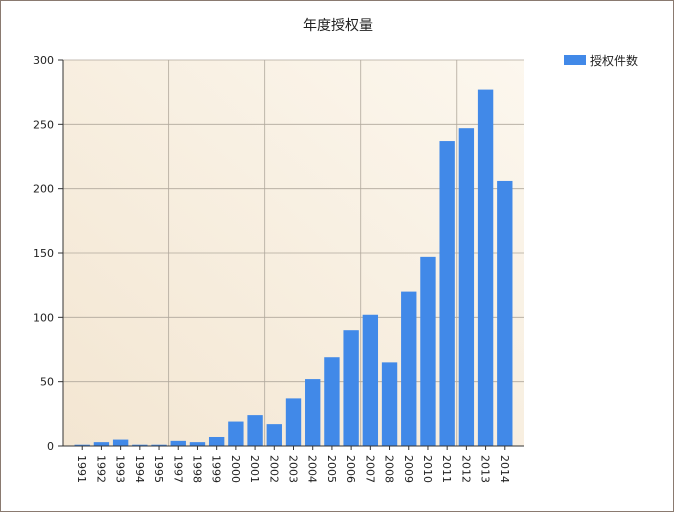 The height and width of the screenshot is (512, 674). I want to click on x-tick-label: 2012, so click(465, 469).